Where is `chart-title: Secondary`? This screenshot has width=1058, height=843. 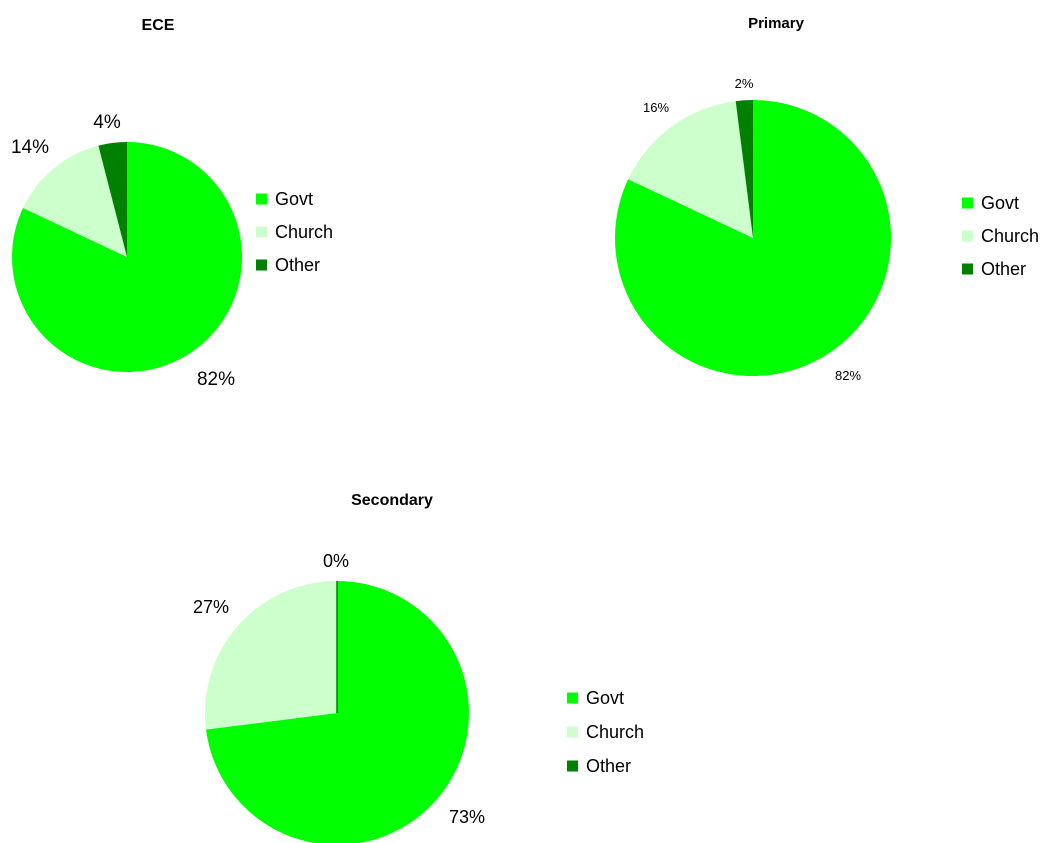
chart-title: Secondary is located at coordinates (392, 500).